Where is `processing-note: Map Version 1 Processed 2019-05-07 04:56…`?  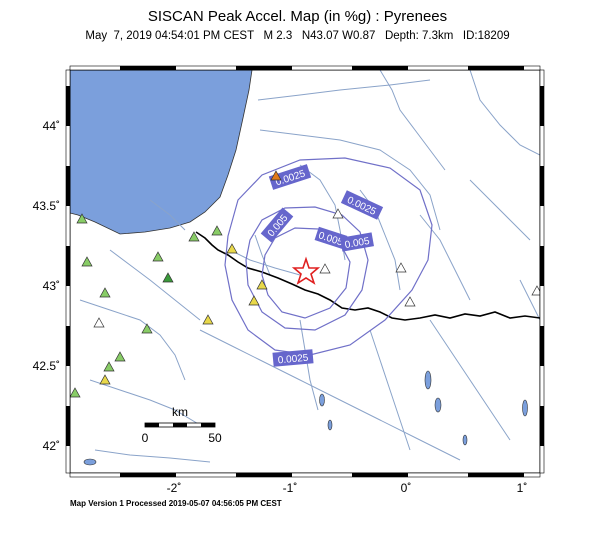
processing-note: Map Version 1 Processed 2019-05-07 04:56… is located at coordinates (176, 503).